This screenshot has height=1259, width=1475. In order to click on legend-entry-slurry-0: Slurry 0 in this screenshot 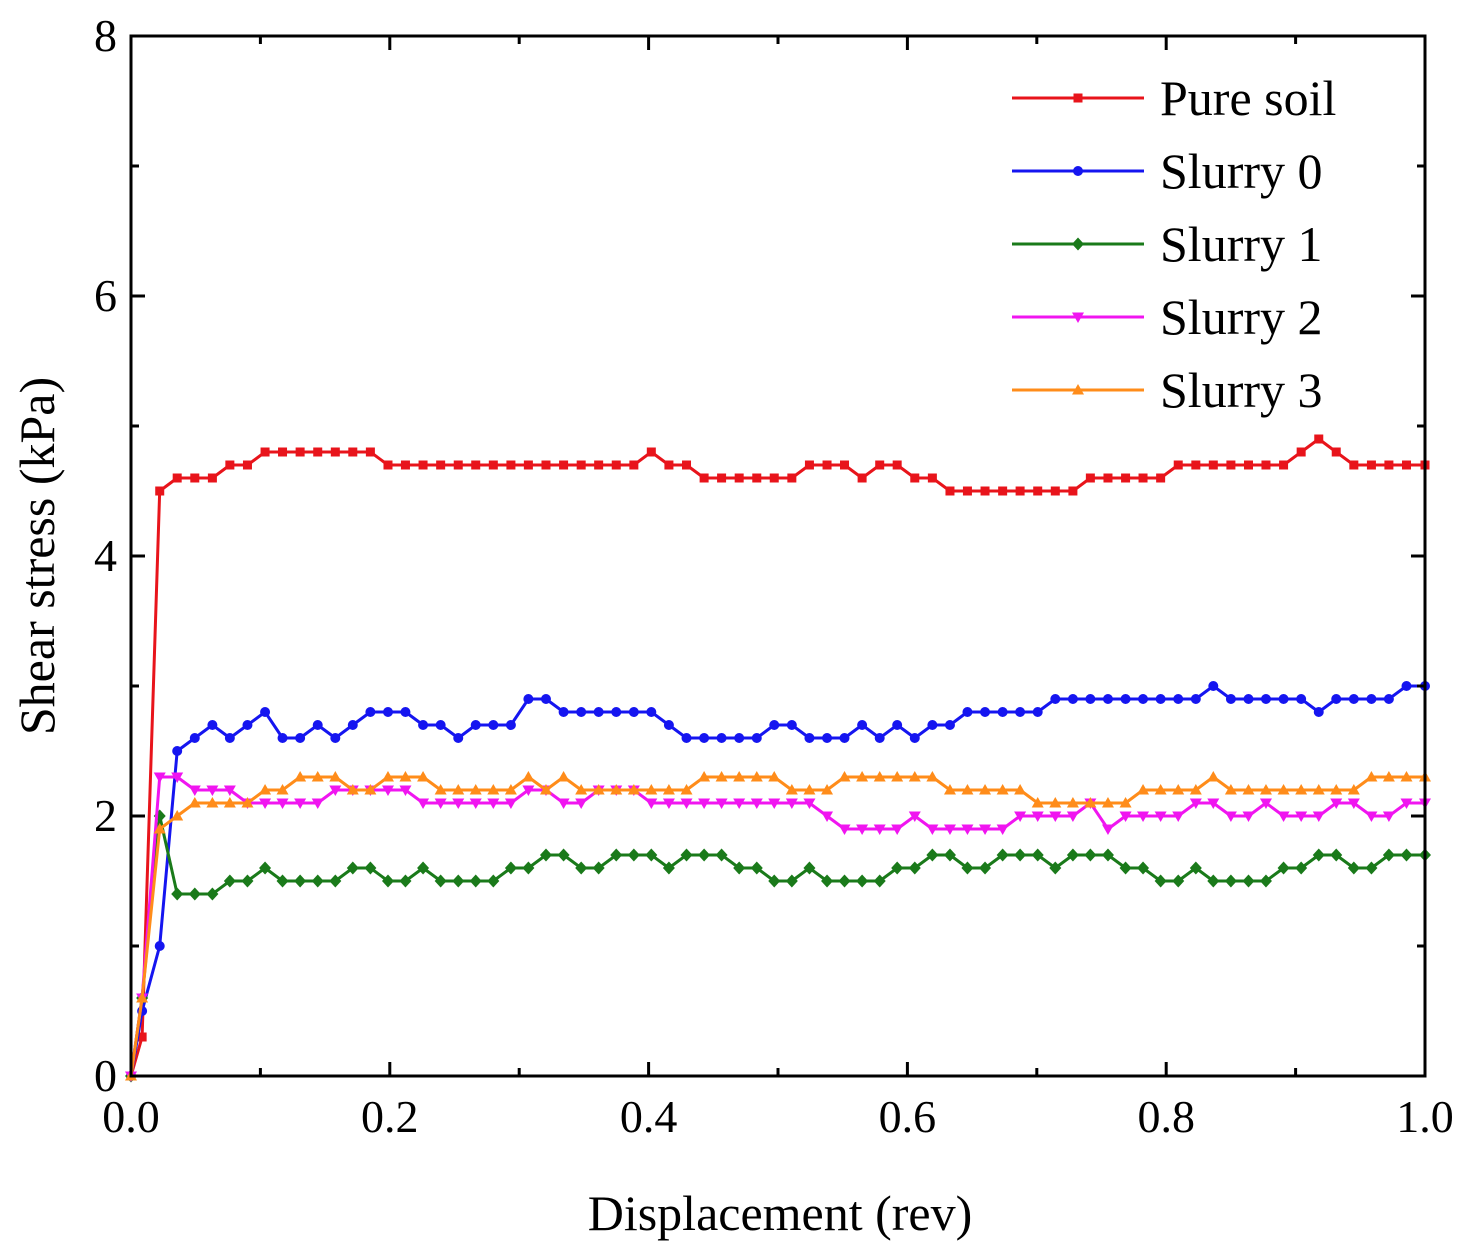, I will do `click(1167, 171)`.